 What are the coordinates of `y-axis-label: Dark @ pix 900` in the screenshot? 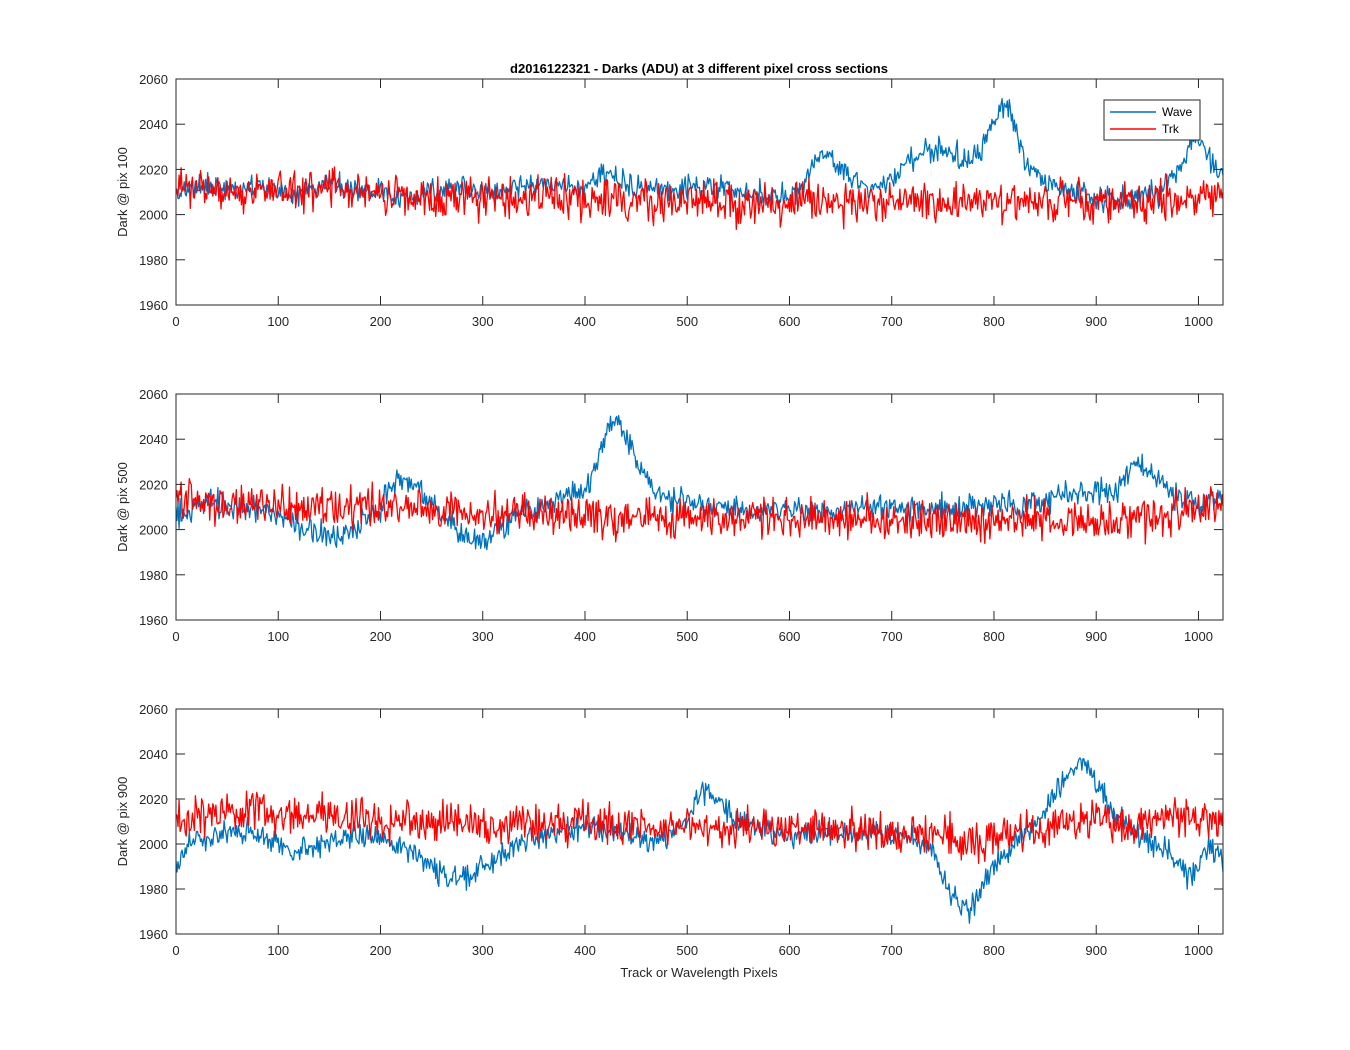 It's located at (122, 822).